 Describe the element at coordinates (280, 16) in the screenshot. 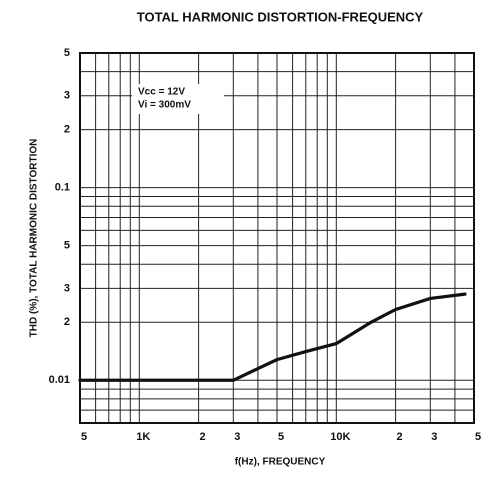

I see `chart-title: TOTAL HARMONIC DISTORTION-FREQUENCY` at that location.